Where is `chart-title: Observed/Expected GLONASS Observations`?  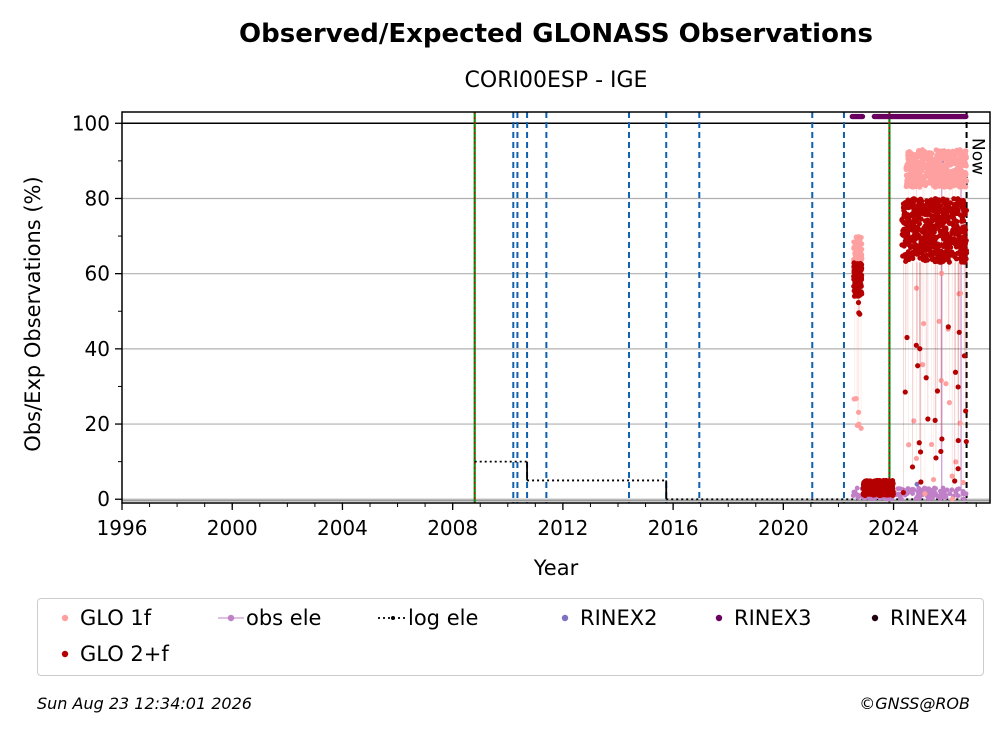 chart-title: Observed/Expected GLONASS Observations is located at coordinates (556, 34).